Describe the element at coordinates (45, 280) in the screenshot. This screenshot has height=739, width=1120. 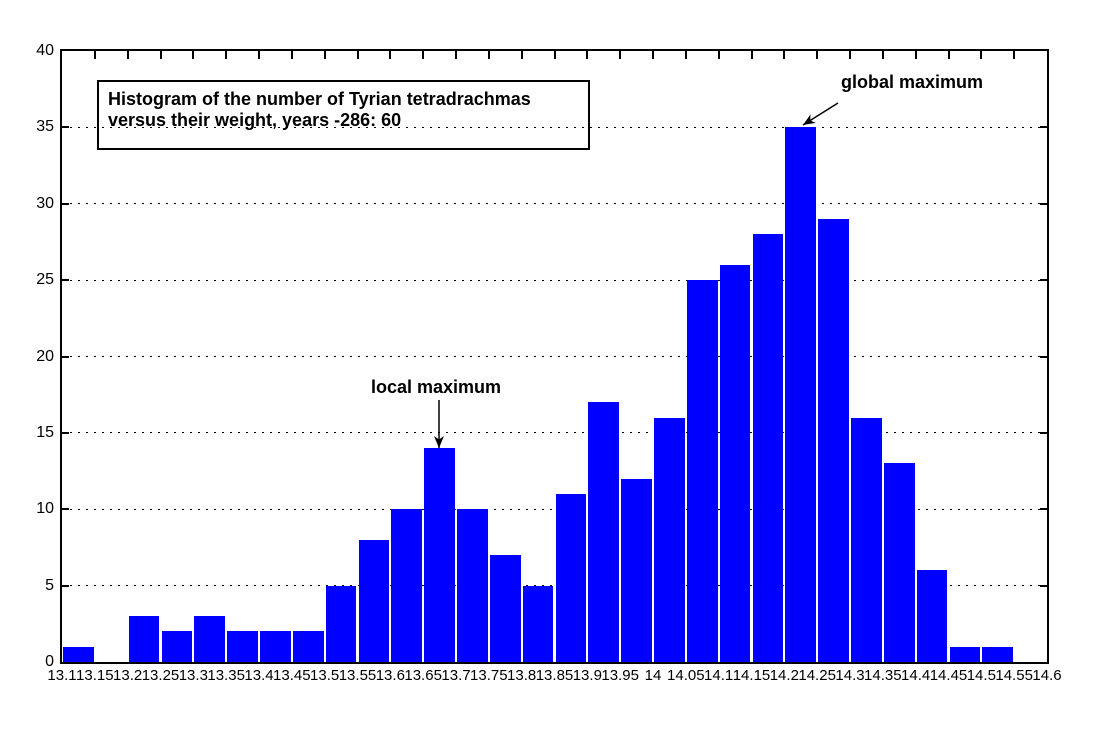
I see `y-tick-label: 25` at that location.